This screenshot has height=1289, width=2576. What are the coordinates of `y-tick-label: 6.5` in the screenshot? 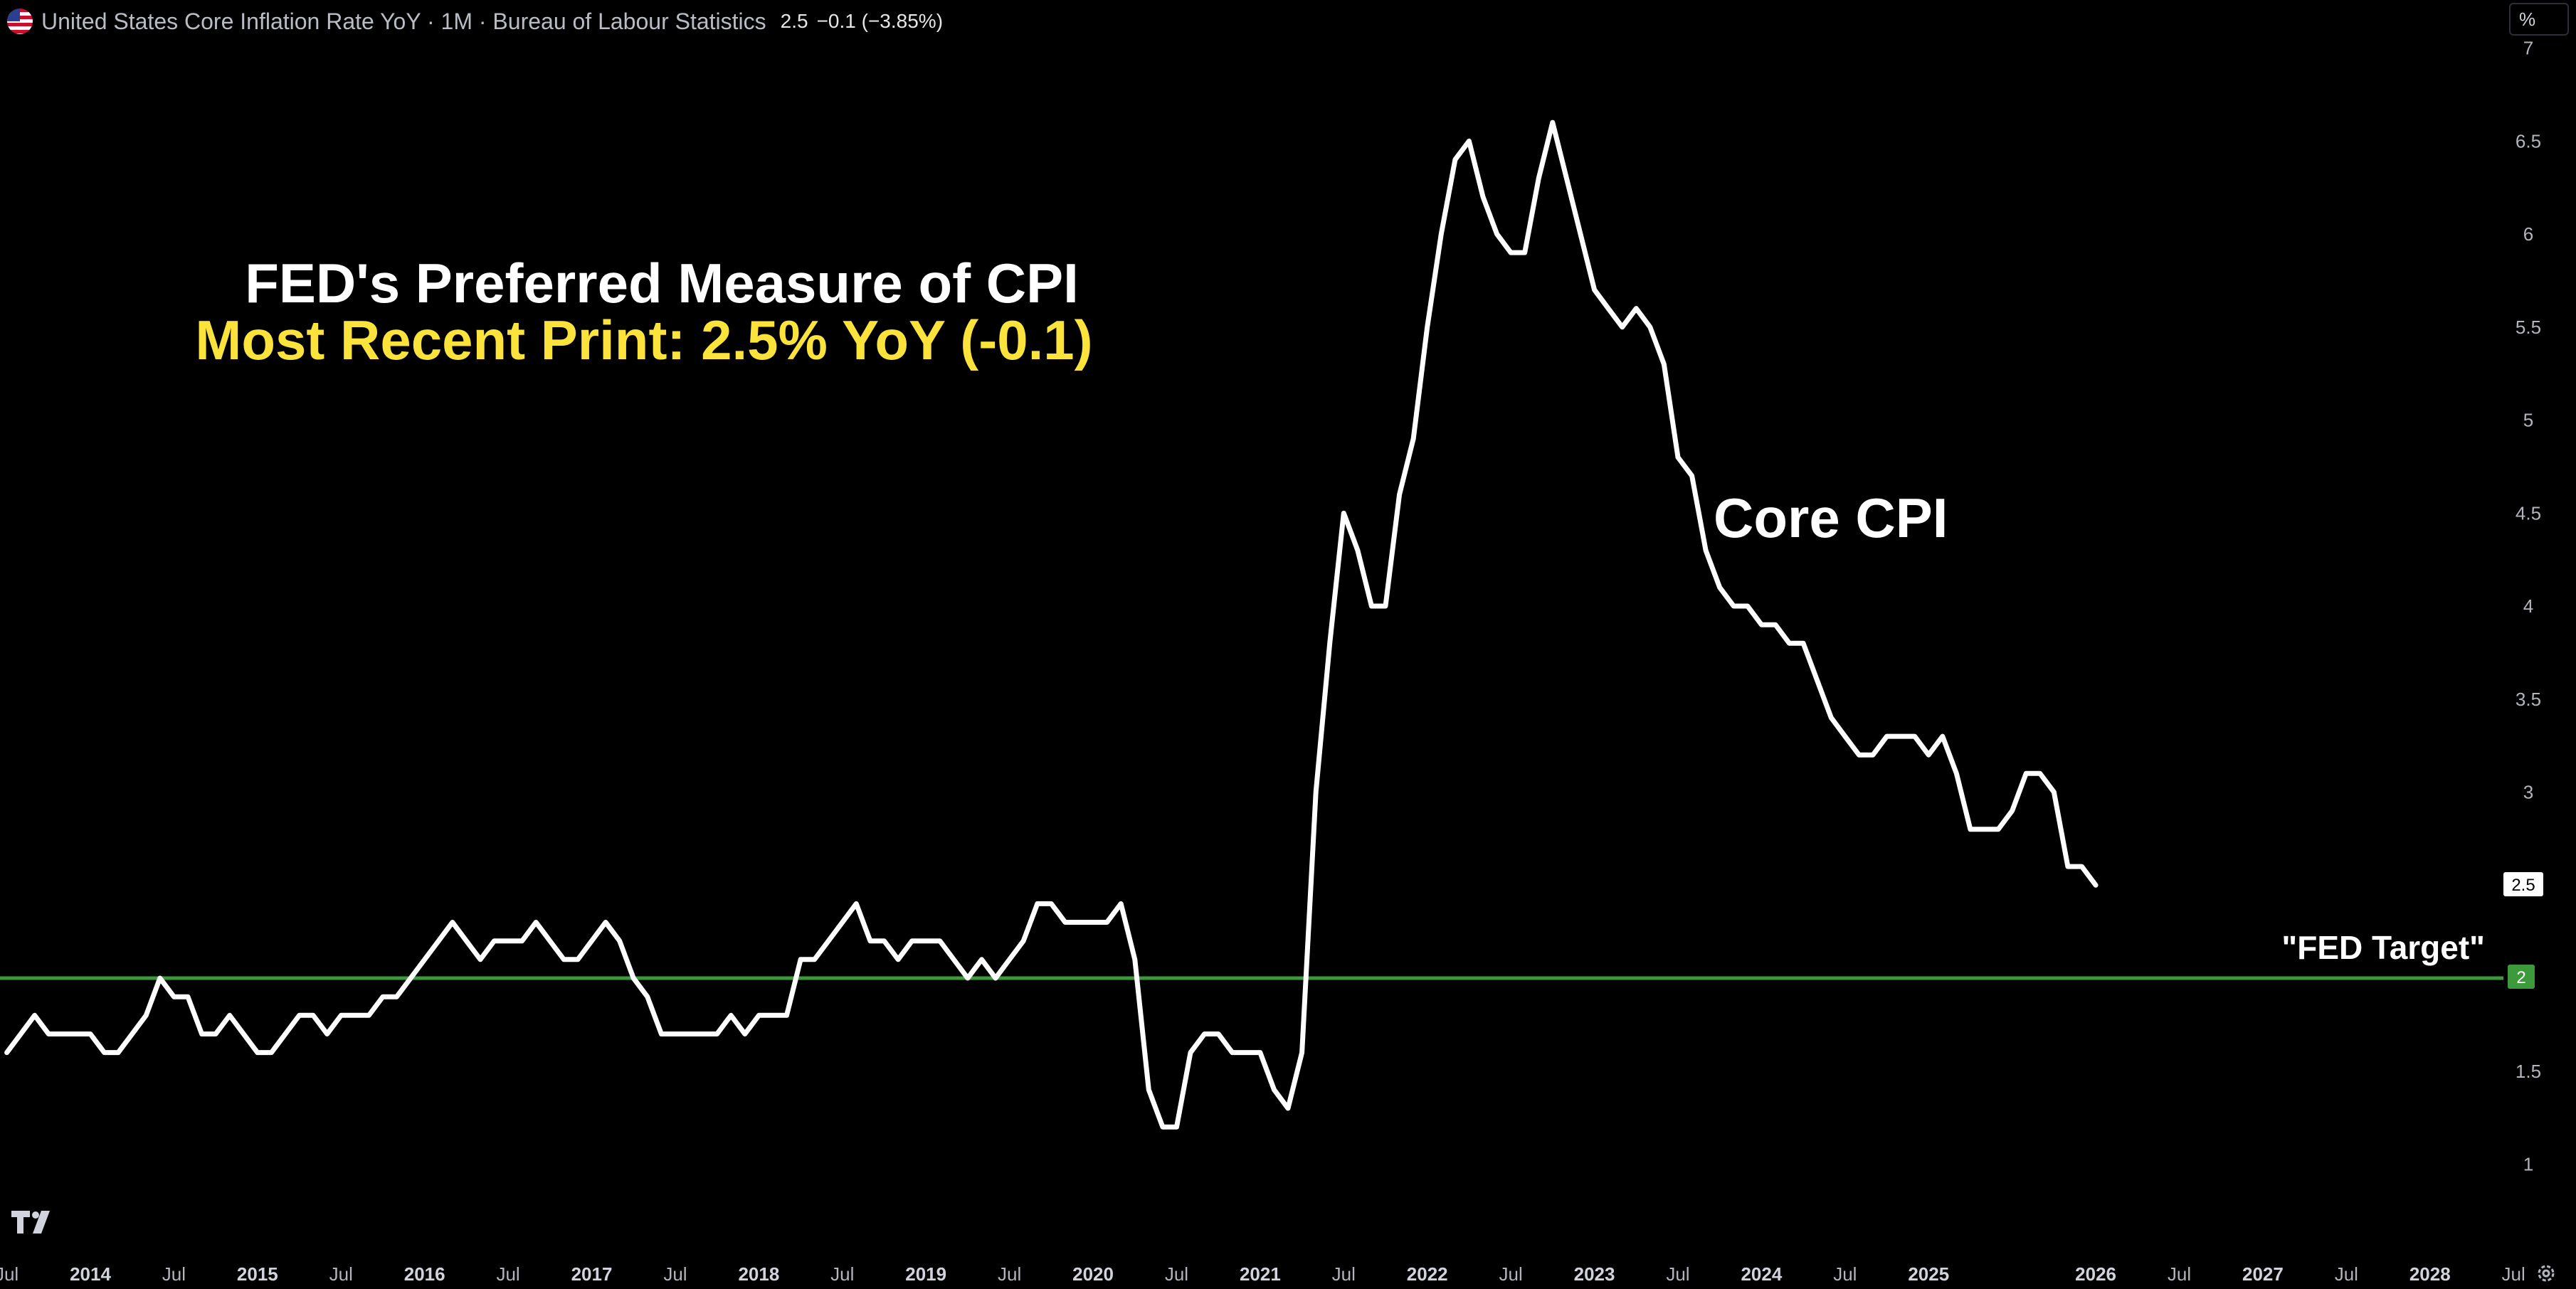 It's located at (2529, 141).